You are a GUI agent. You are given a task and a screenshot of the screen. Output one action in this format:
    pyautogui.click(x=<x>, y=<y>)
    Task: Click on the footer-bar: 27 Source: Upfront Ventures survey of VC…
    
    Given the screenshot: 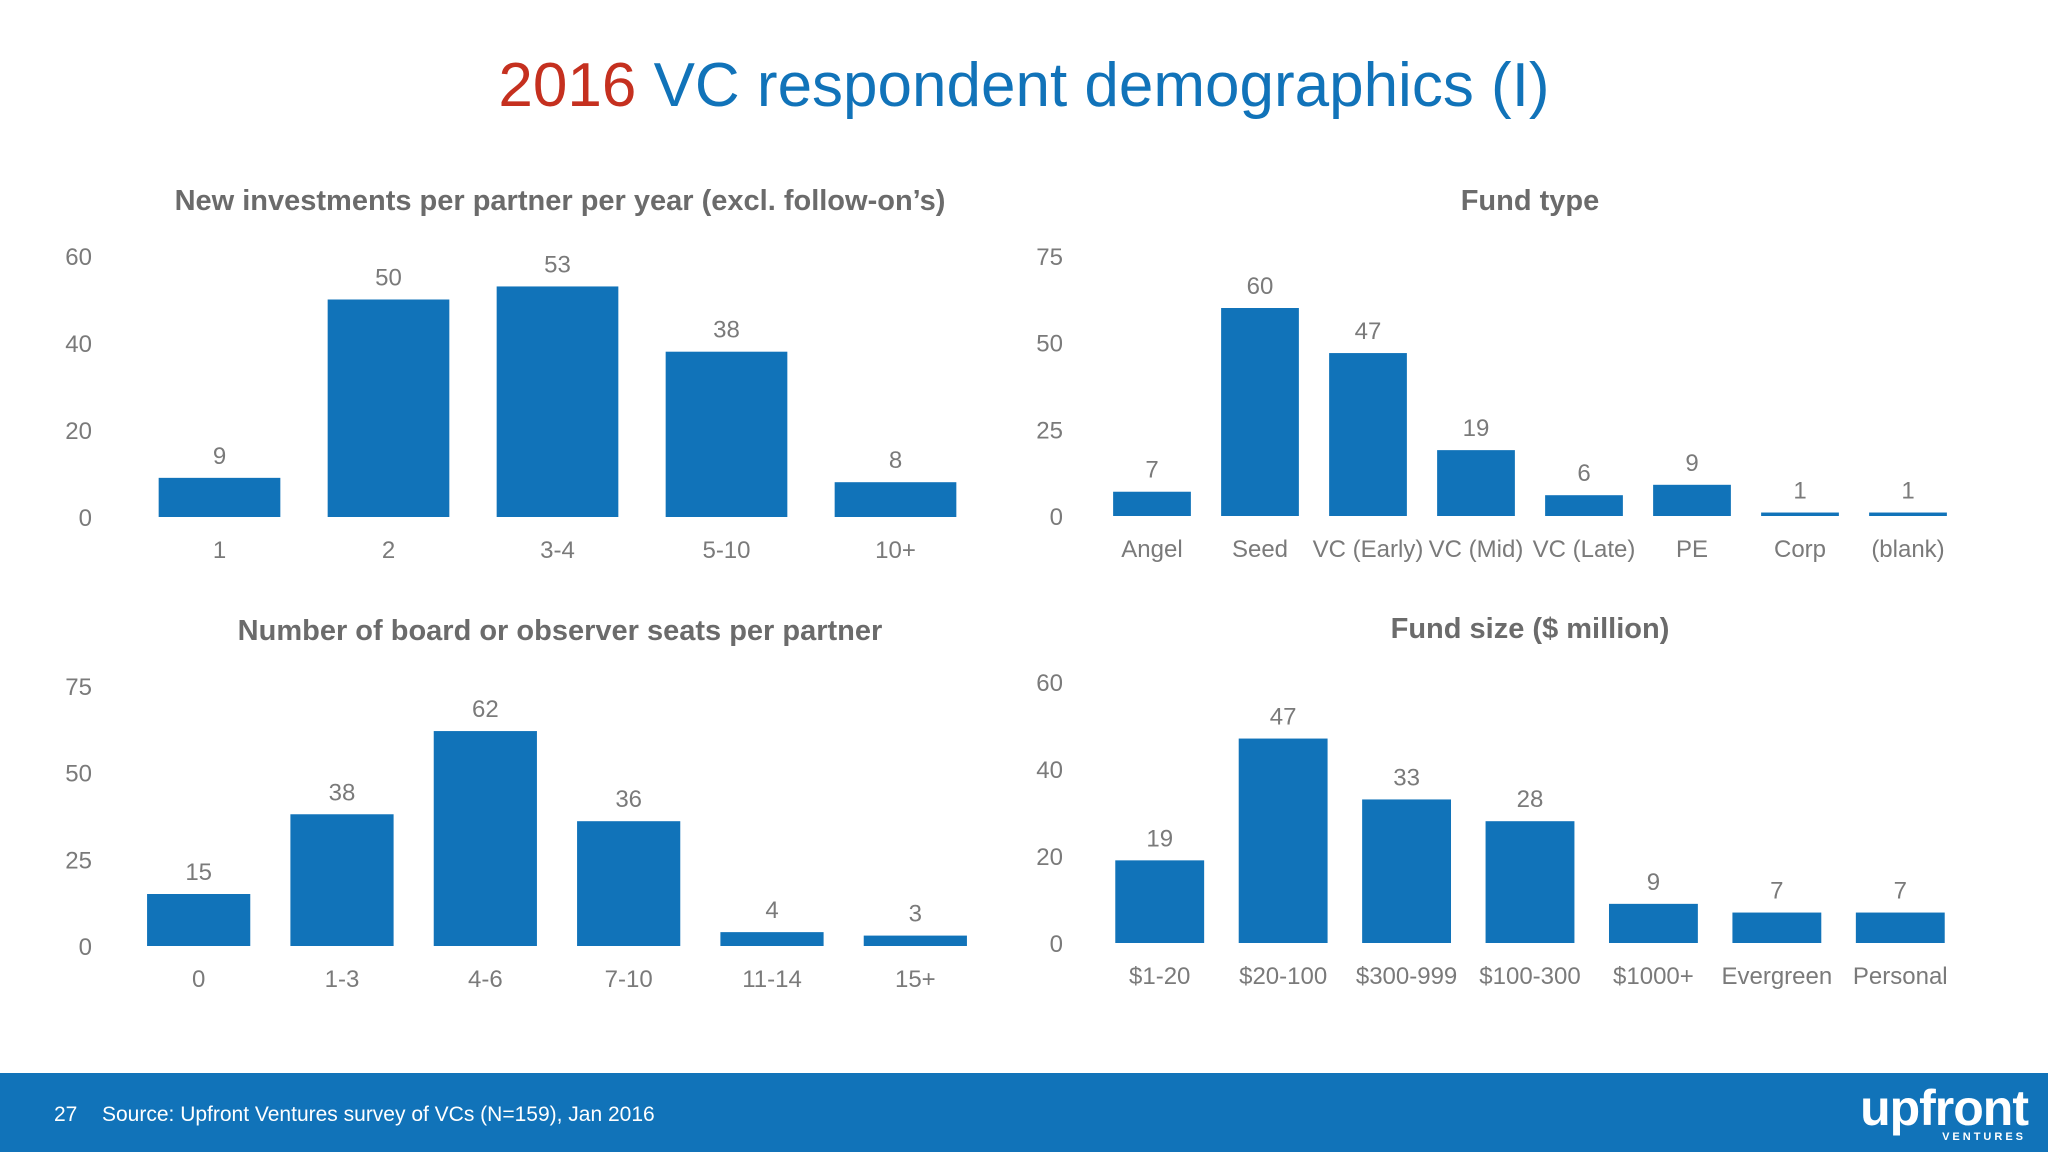 What is the action you would take?
    pyautogui.click(x=1024, y=1112)
    